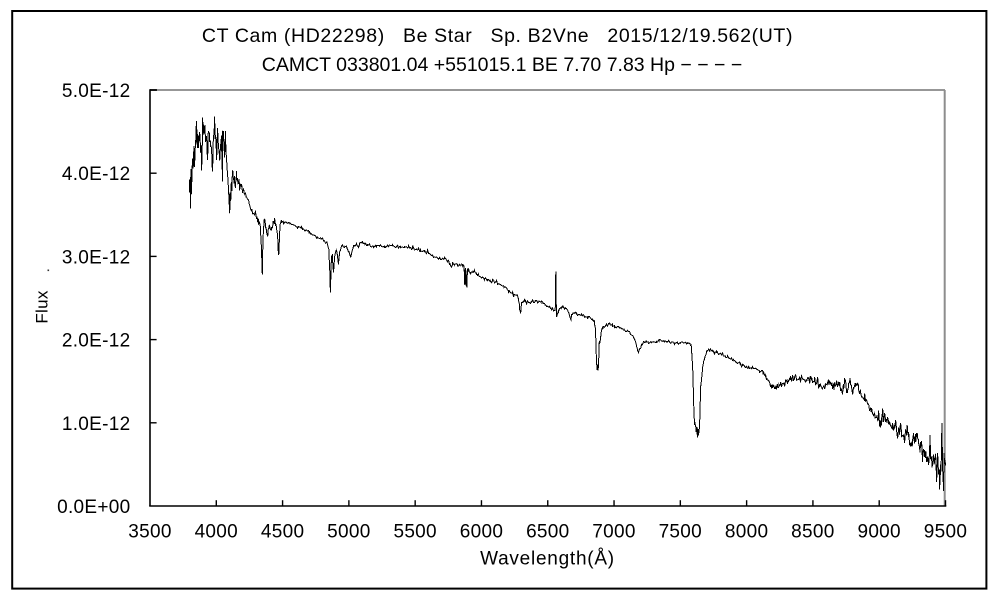  What do you see at coordinates (945, 532) in the screenshot?
I see `svg-text: 9500` at bounding box center [945, 532].